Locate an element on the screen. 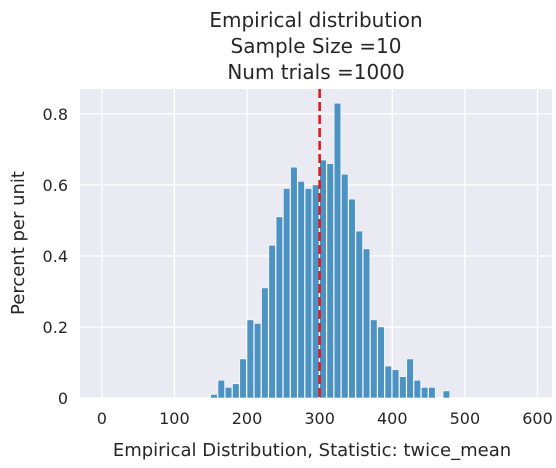 This screenshot has height=468, width=556. chart-title-line-2: Sample Size =10 is located at coordinates (316, 46).